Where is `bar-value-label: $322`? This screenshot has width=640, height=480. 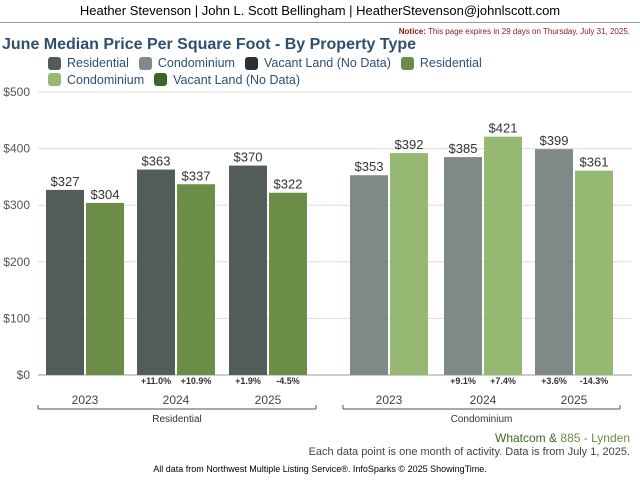
bar-value-label: $322 is located at coordinates (288, 184).